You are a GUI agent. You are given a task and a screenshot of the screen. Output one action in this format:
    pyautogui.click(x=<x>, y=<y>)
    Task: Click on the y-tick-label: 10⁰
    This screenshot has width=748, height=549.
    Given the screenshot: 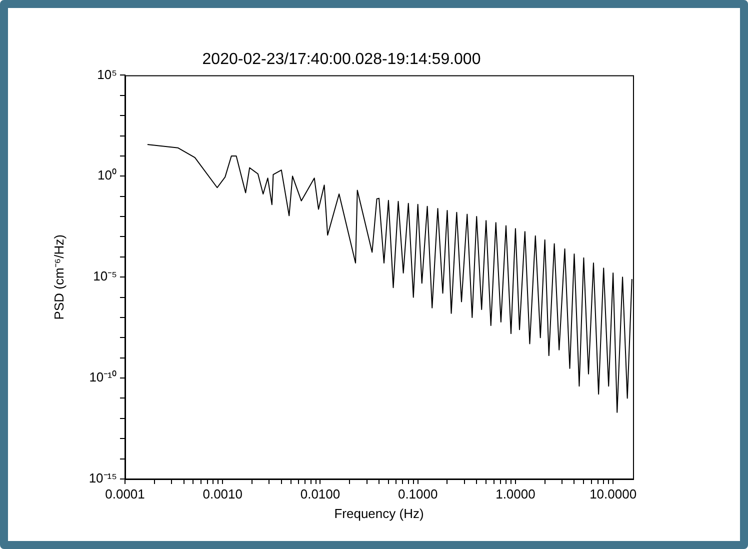 What is the action you would take?
    pyautogui.click(x=107, y=175)
    